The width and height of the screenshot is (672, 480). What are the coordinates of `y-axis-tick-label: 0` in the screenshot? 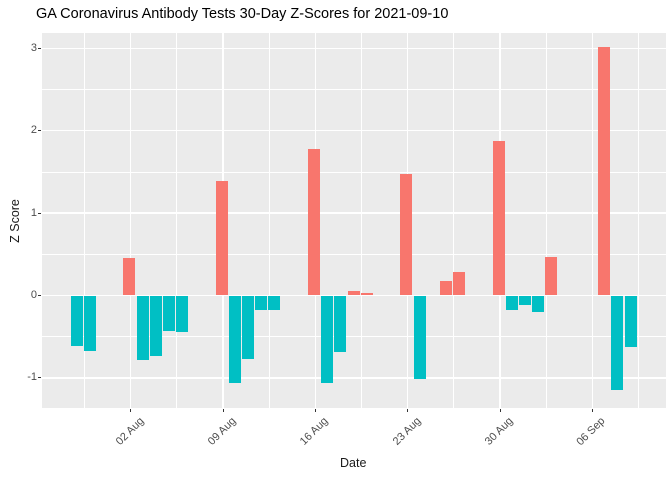 It's located at (33, 295).